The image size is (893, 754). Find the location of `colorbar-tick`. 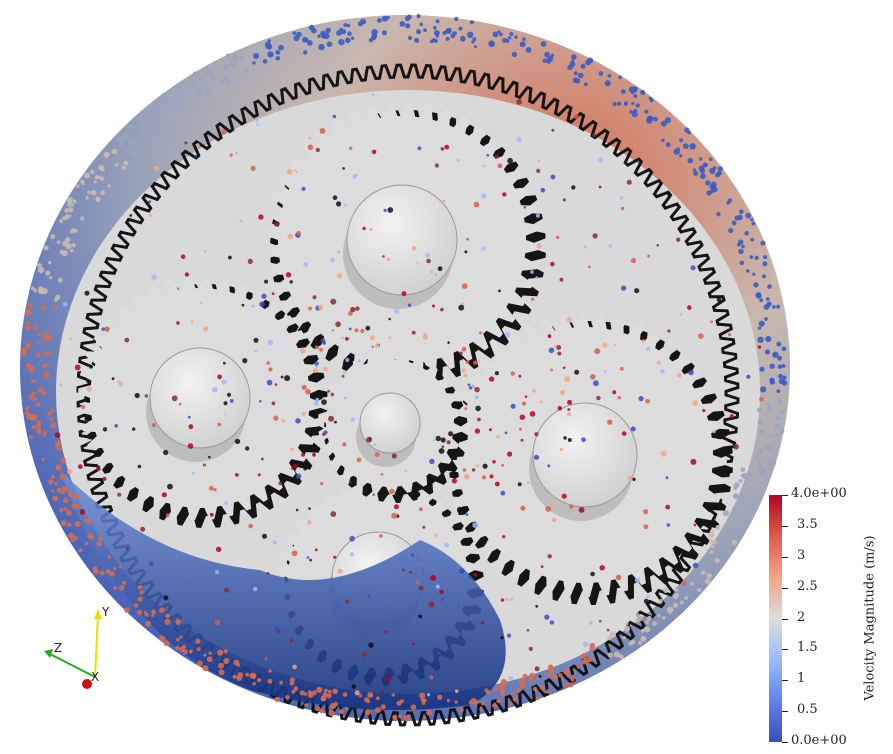

colorbar-tick is located at coordinates (785, 680).